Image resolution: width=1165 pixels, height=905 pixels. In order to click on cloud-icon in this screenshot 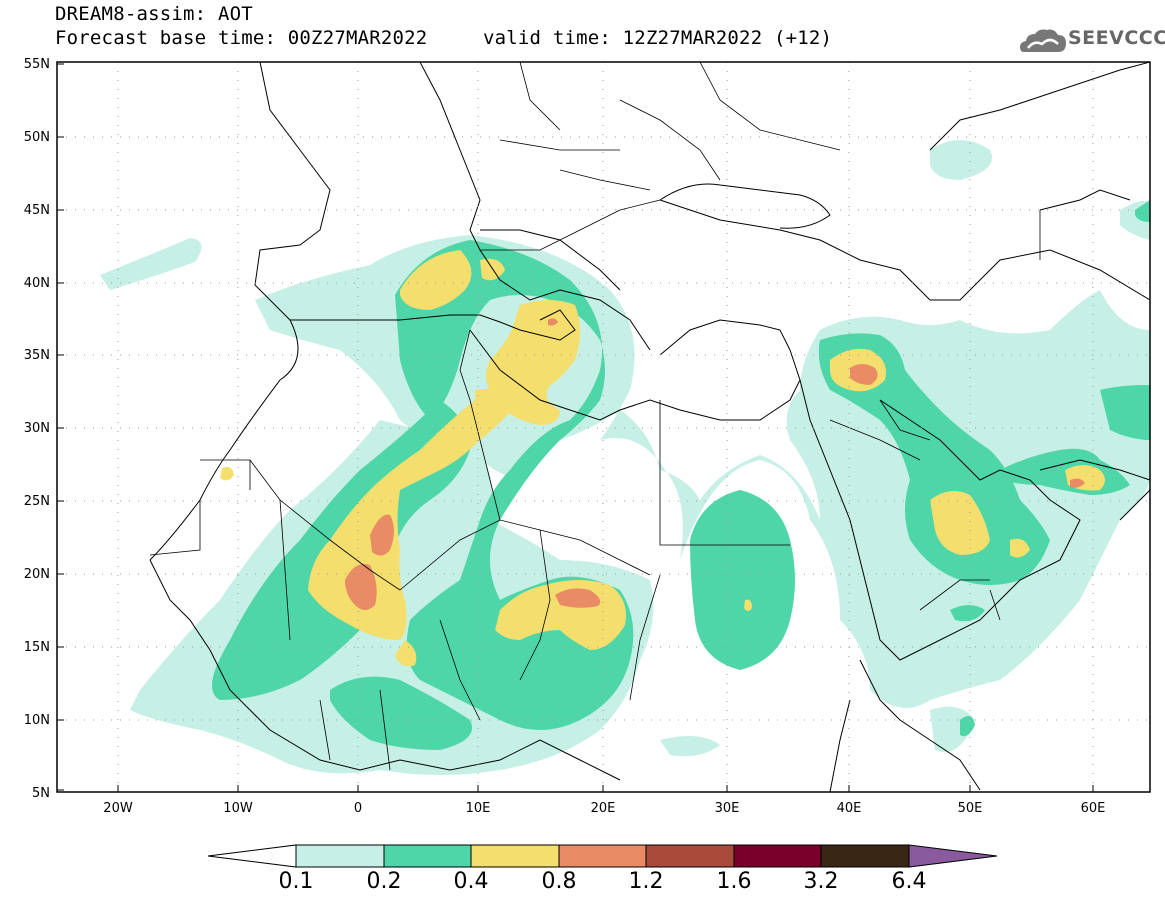, I will do `click(1043, 40)`.